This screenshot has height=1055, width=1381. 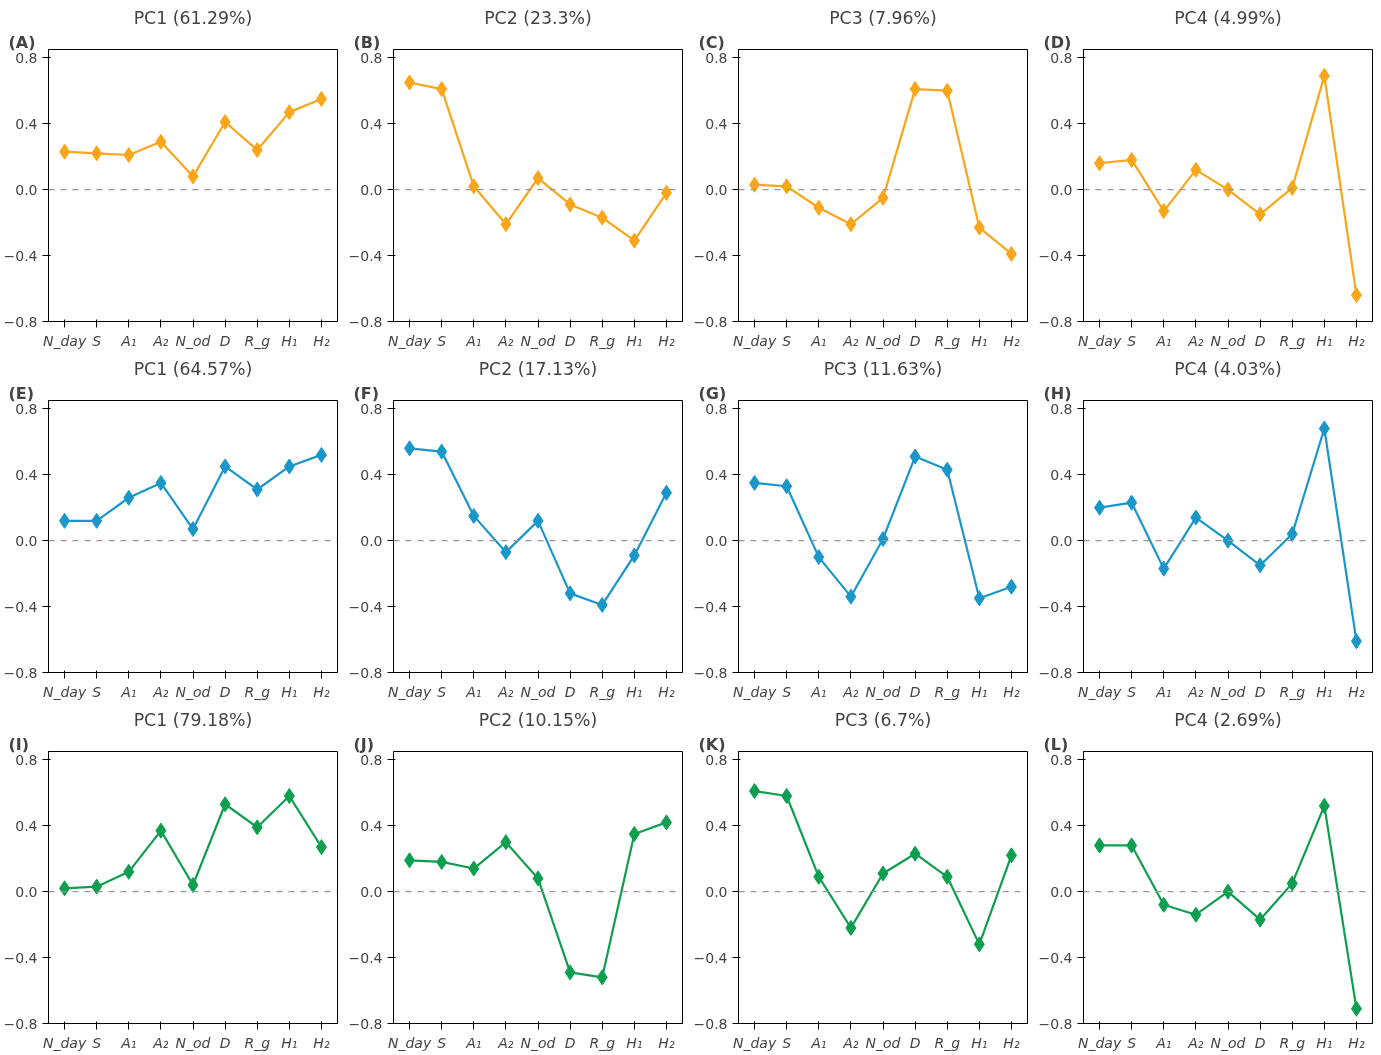 I want to click on chart-title: PC2 (10.15%), so click(x=538, y=719).